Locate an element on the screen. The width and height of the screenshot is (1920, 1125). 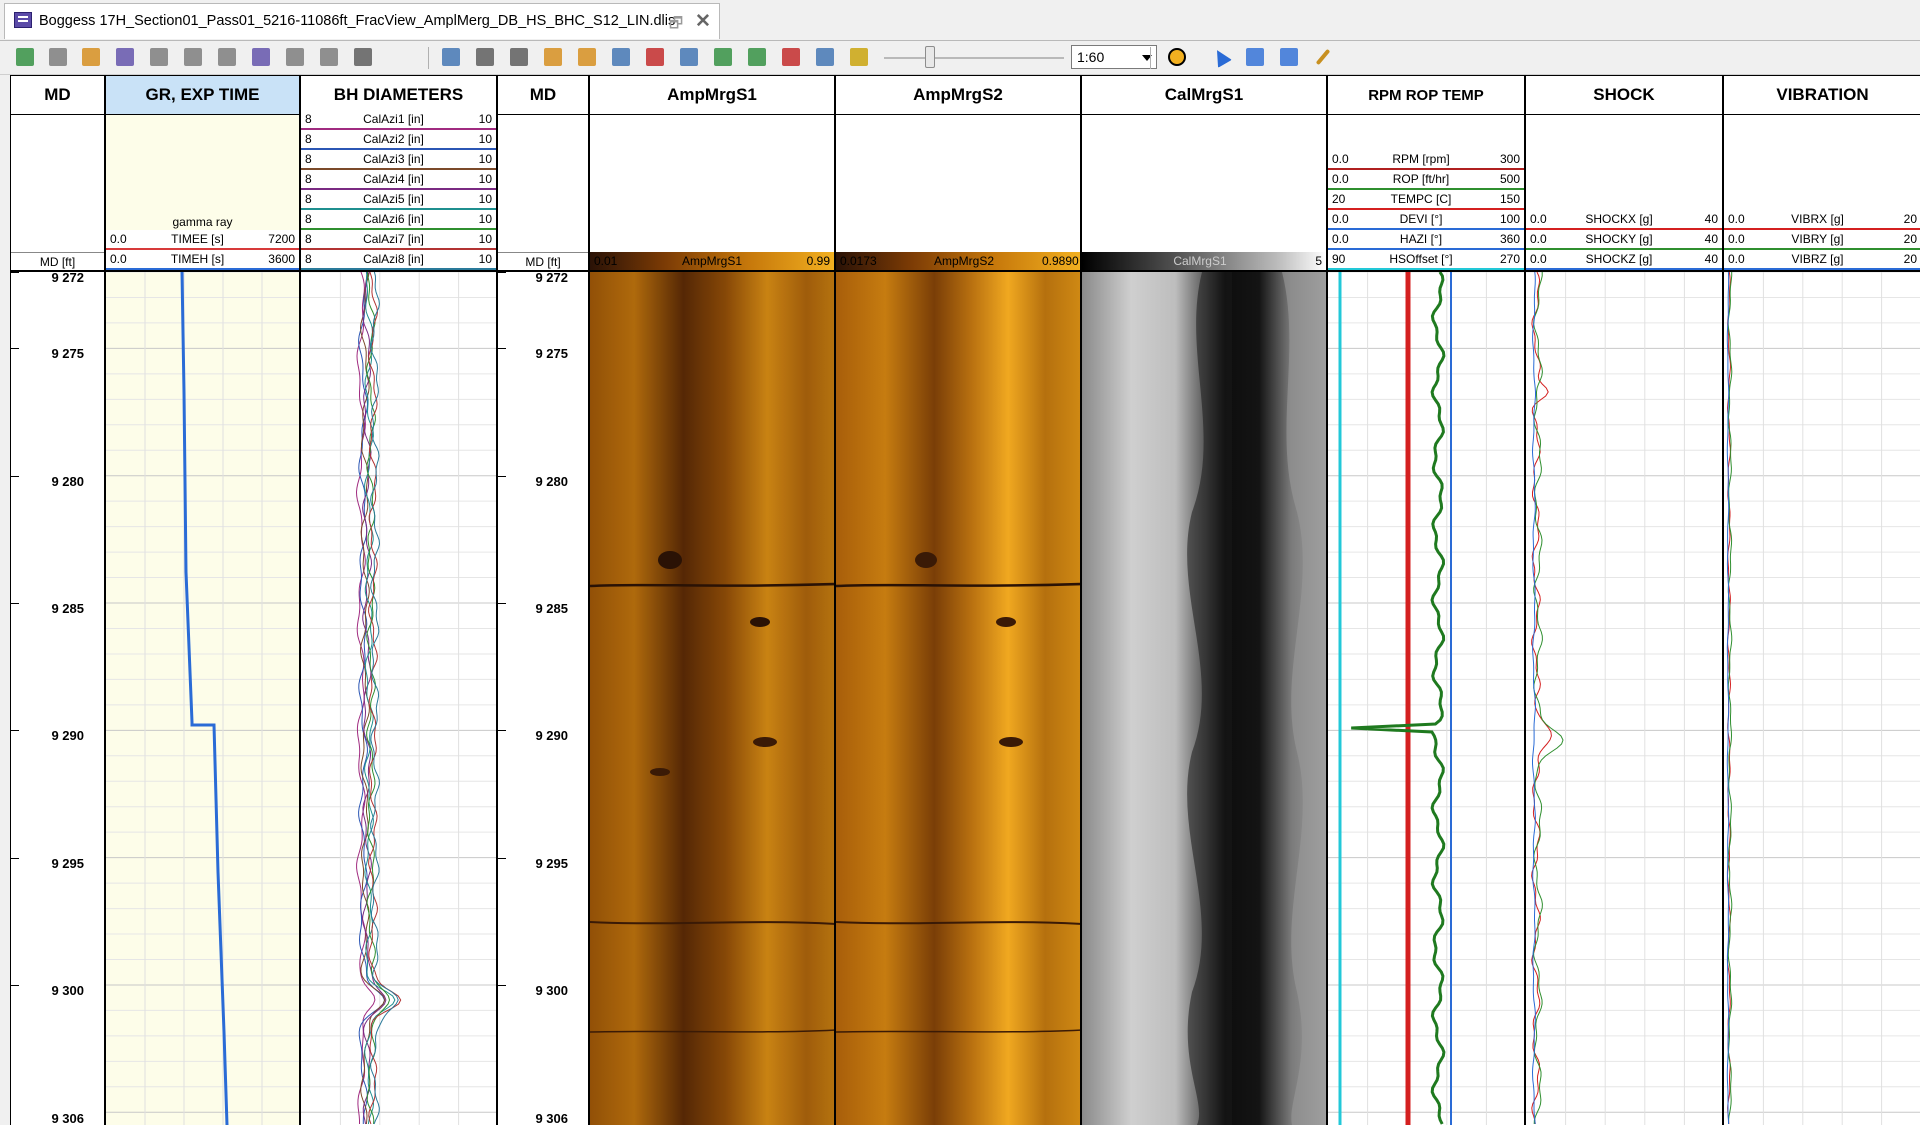
curve-legend-row: 8 CalAzi7 [in] 10 is located at coordinates (398, 240).